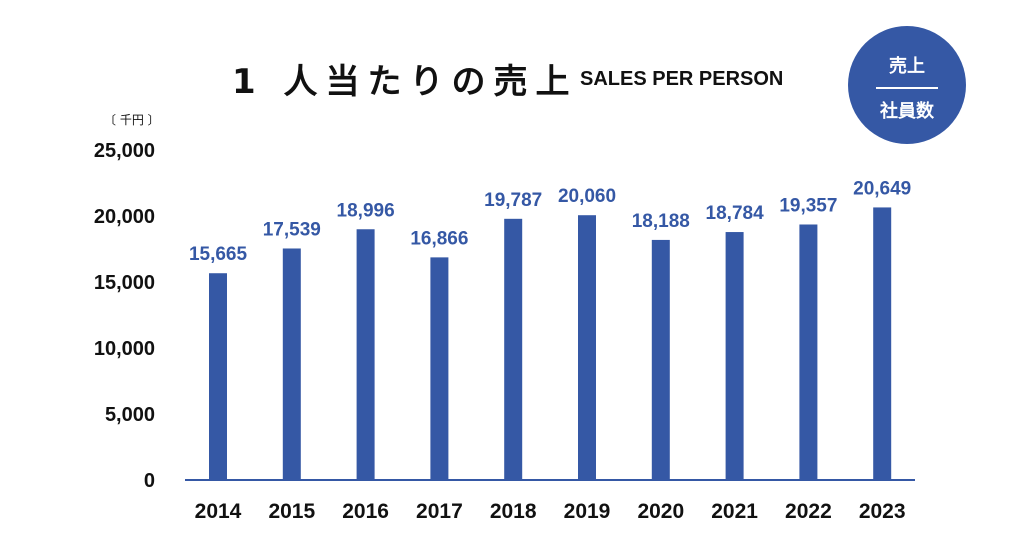  Describe the element at coordinates (808, 205) in the screenshot. I see `data-label: 19,357` at that location.